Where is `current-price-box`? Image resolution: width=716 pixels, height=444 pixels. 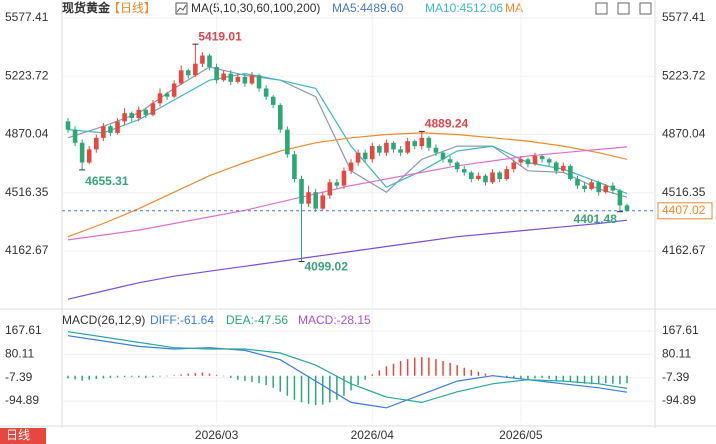 current-price-box is located at coordinates (685, 211).